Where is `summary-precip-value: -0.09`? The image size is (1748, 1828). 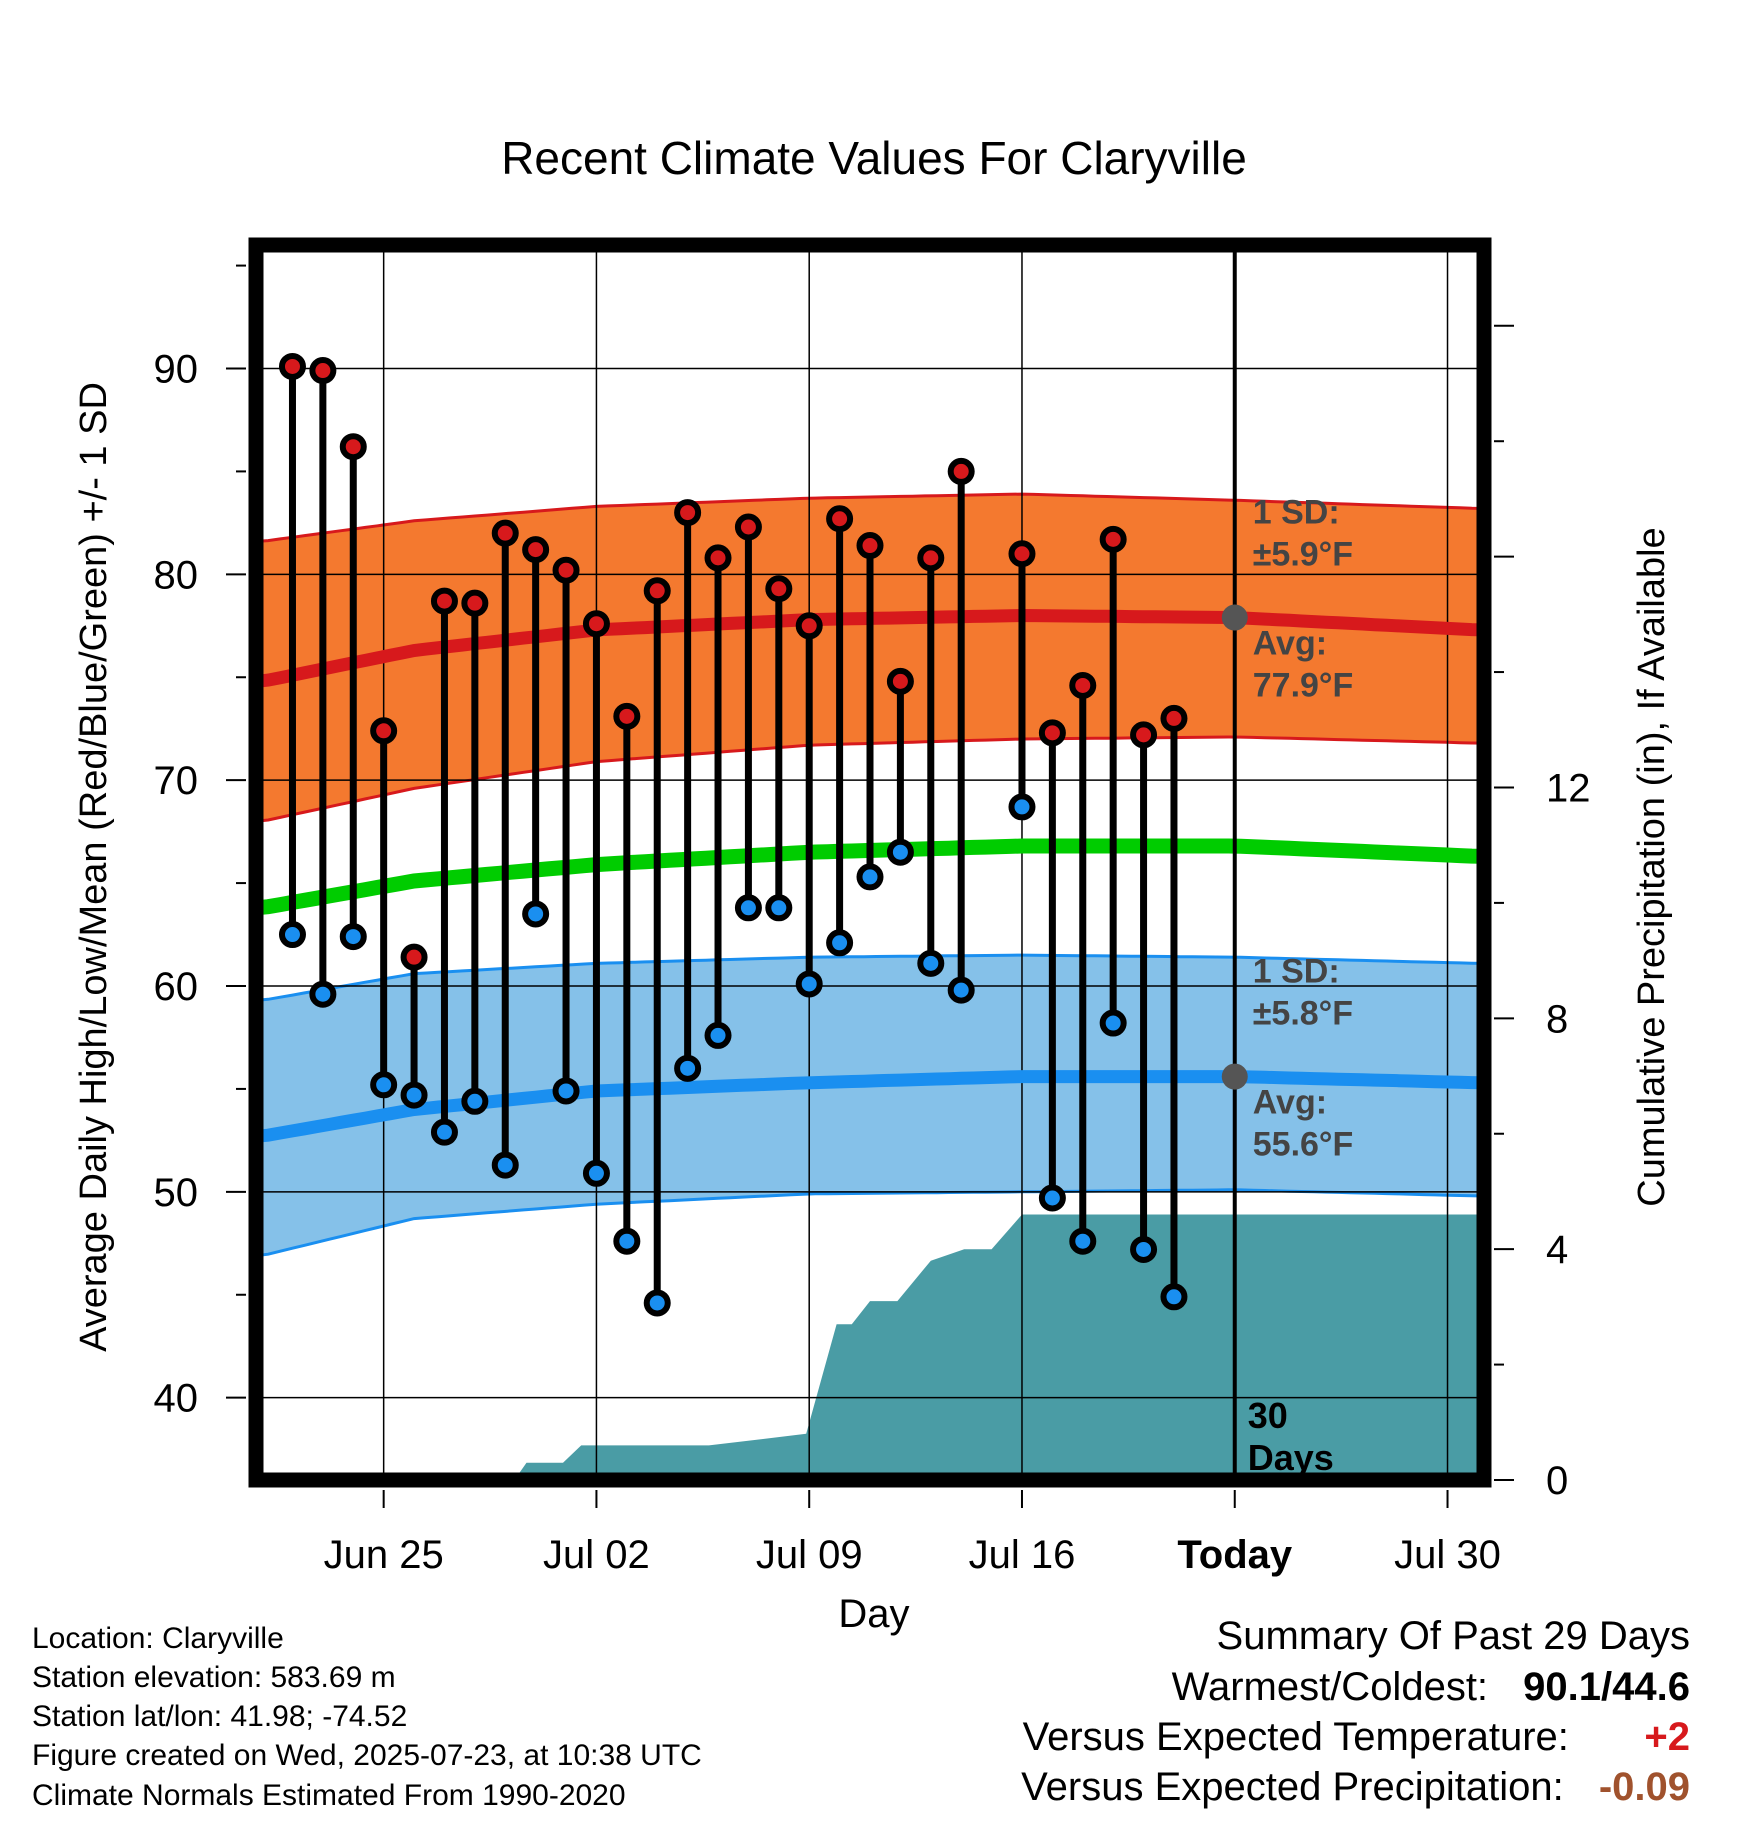
summary-precip-value: -0.09 is located at coordinates (1644, 1787).